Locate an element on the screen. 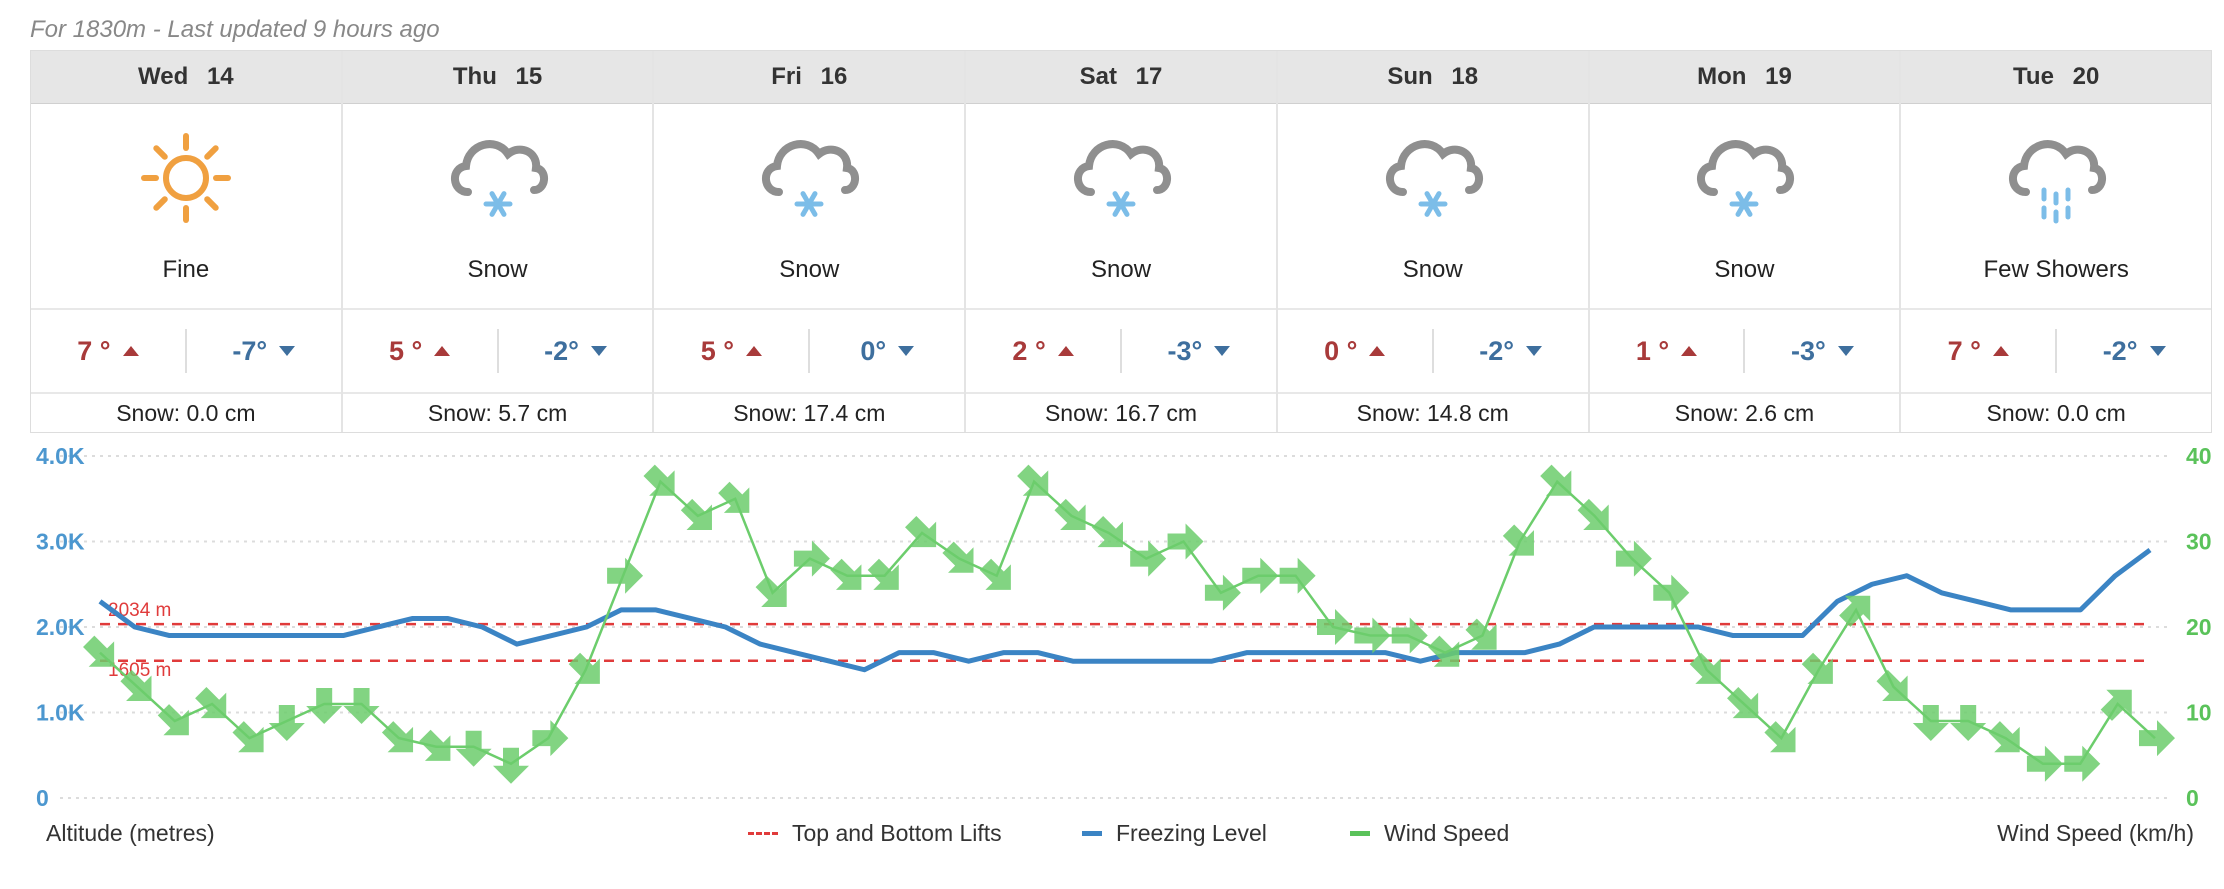  day-date: 19 is located at coordinates (1778, 76).